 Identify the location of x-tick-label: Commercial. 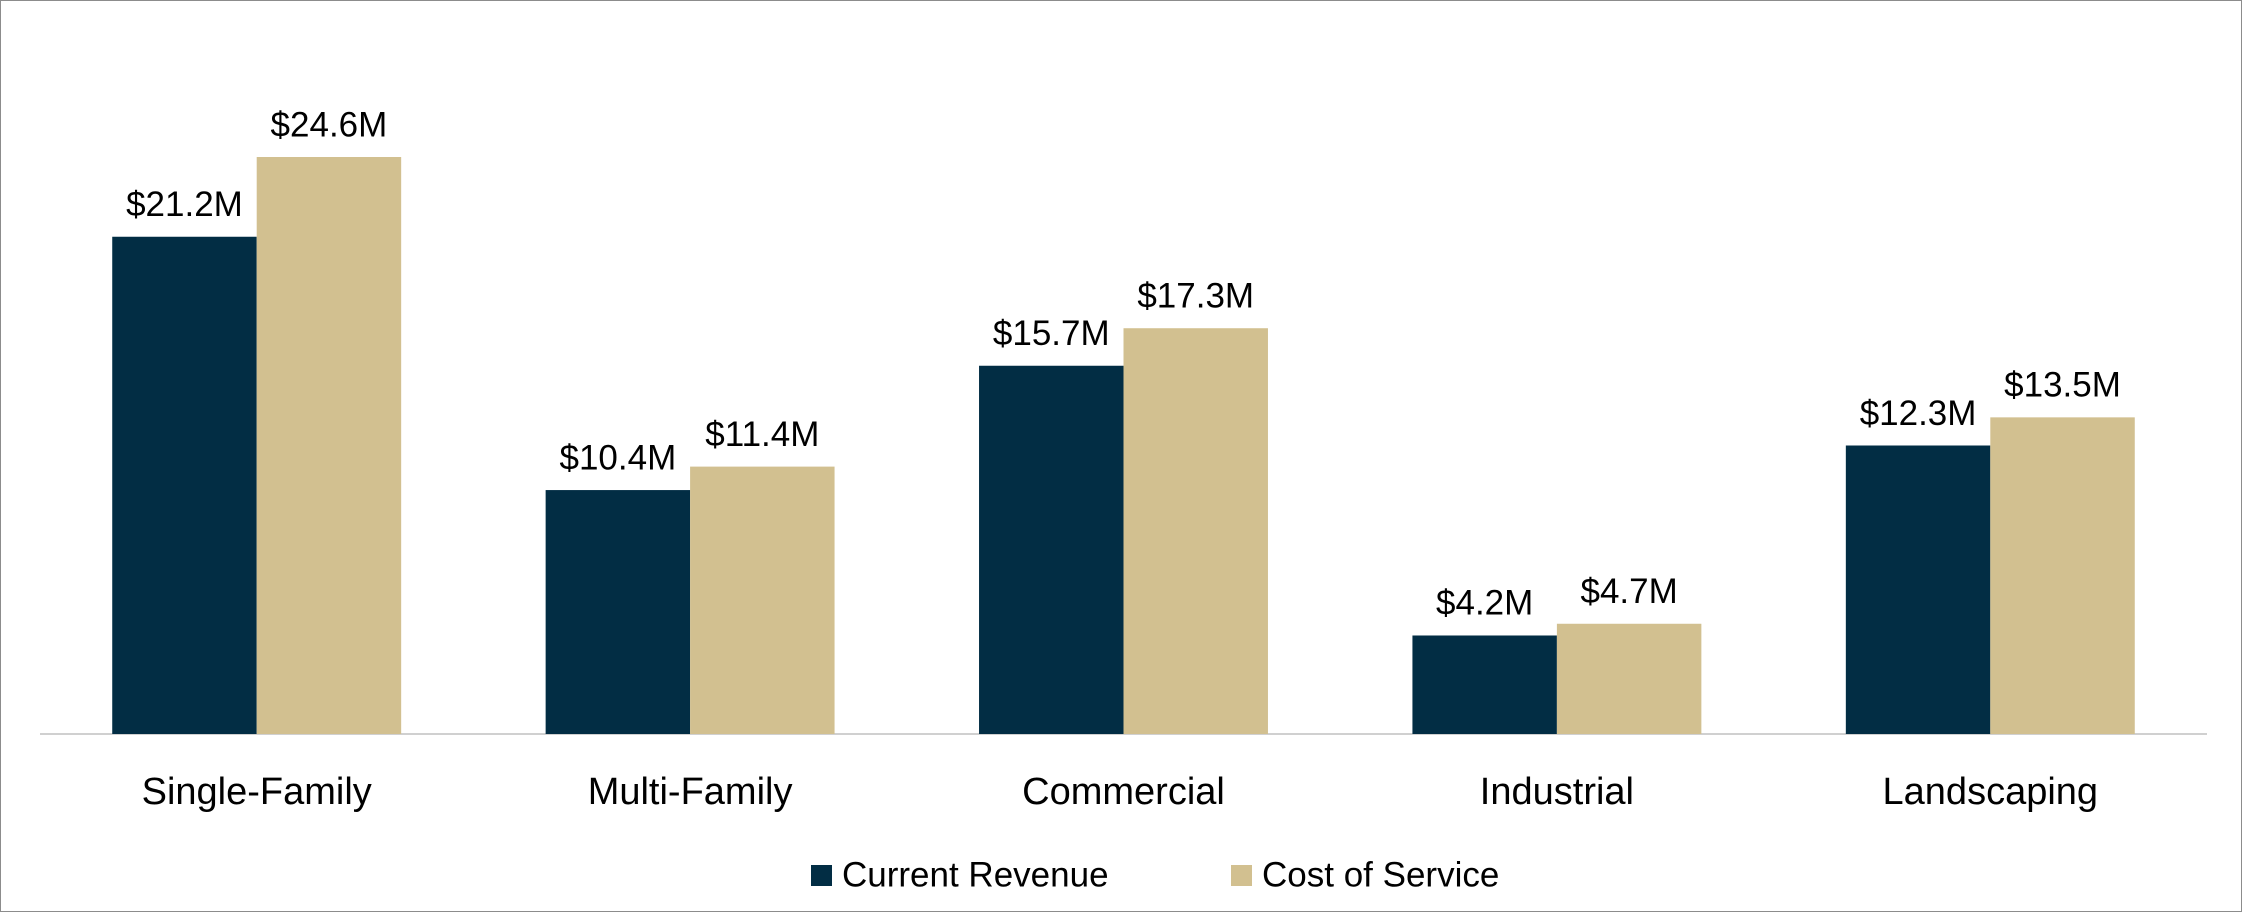
(1123, 792).